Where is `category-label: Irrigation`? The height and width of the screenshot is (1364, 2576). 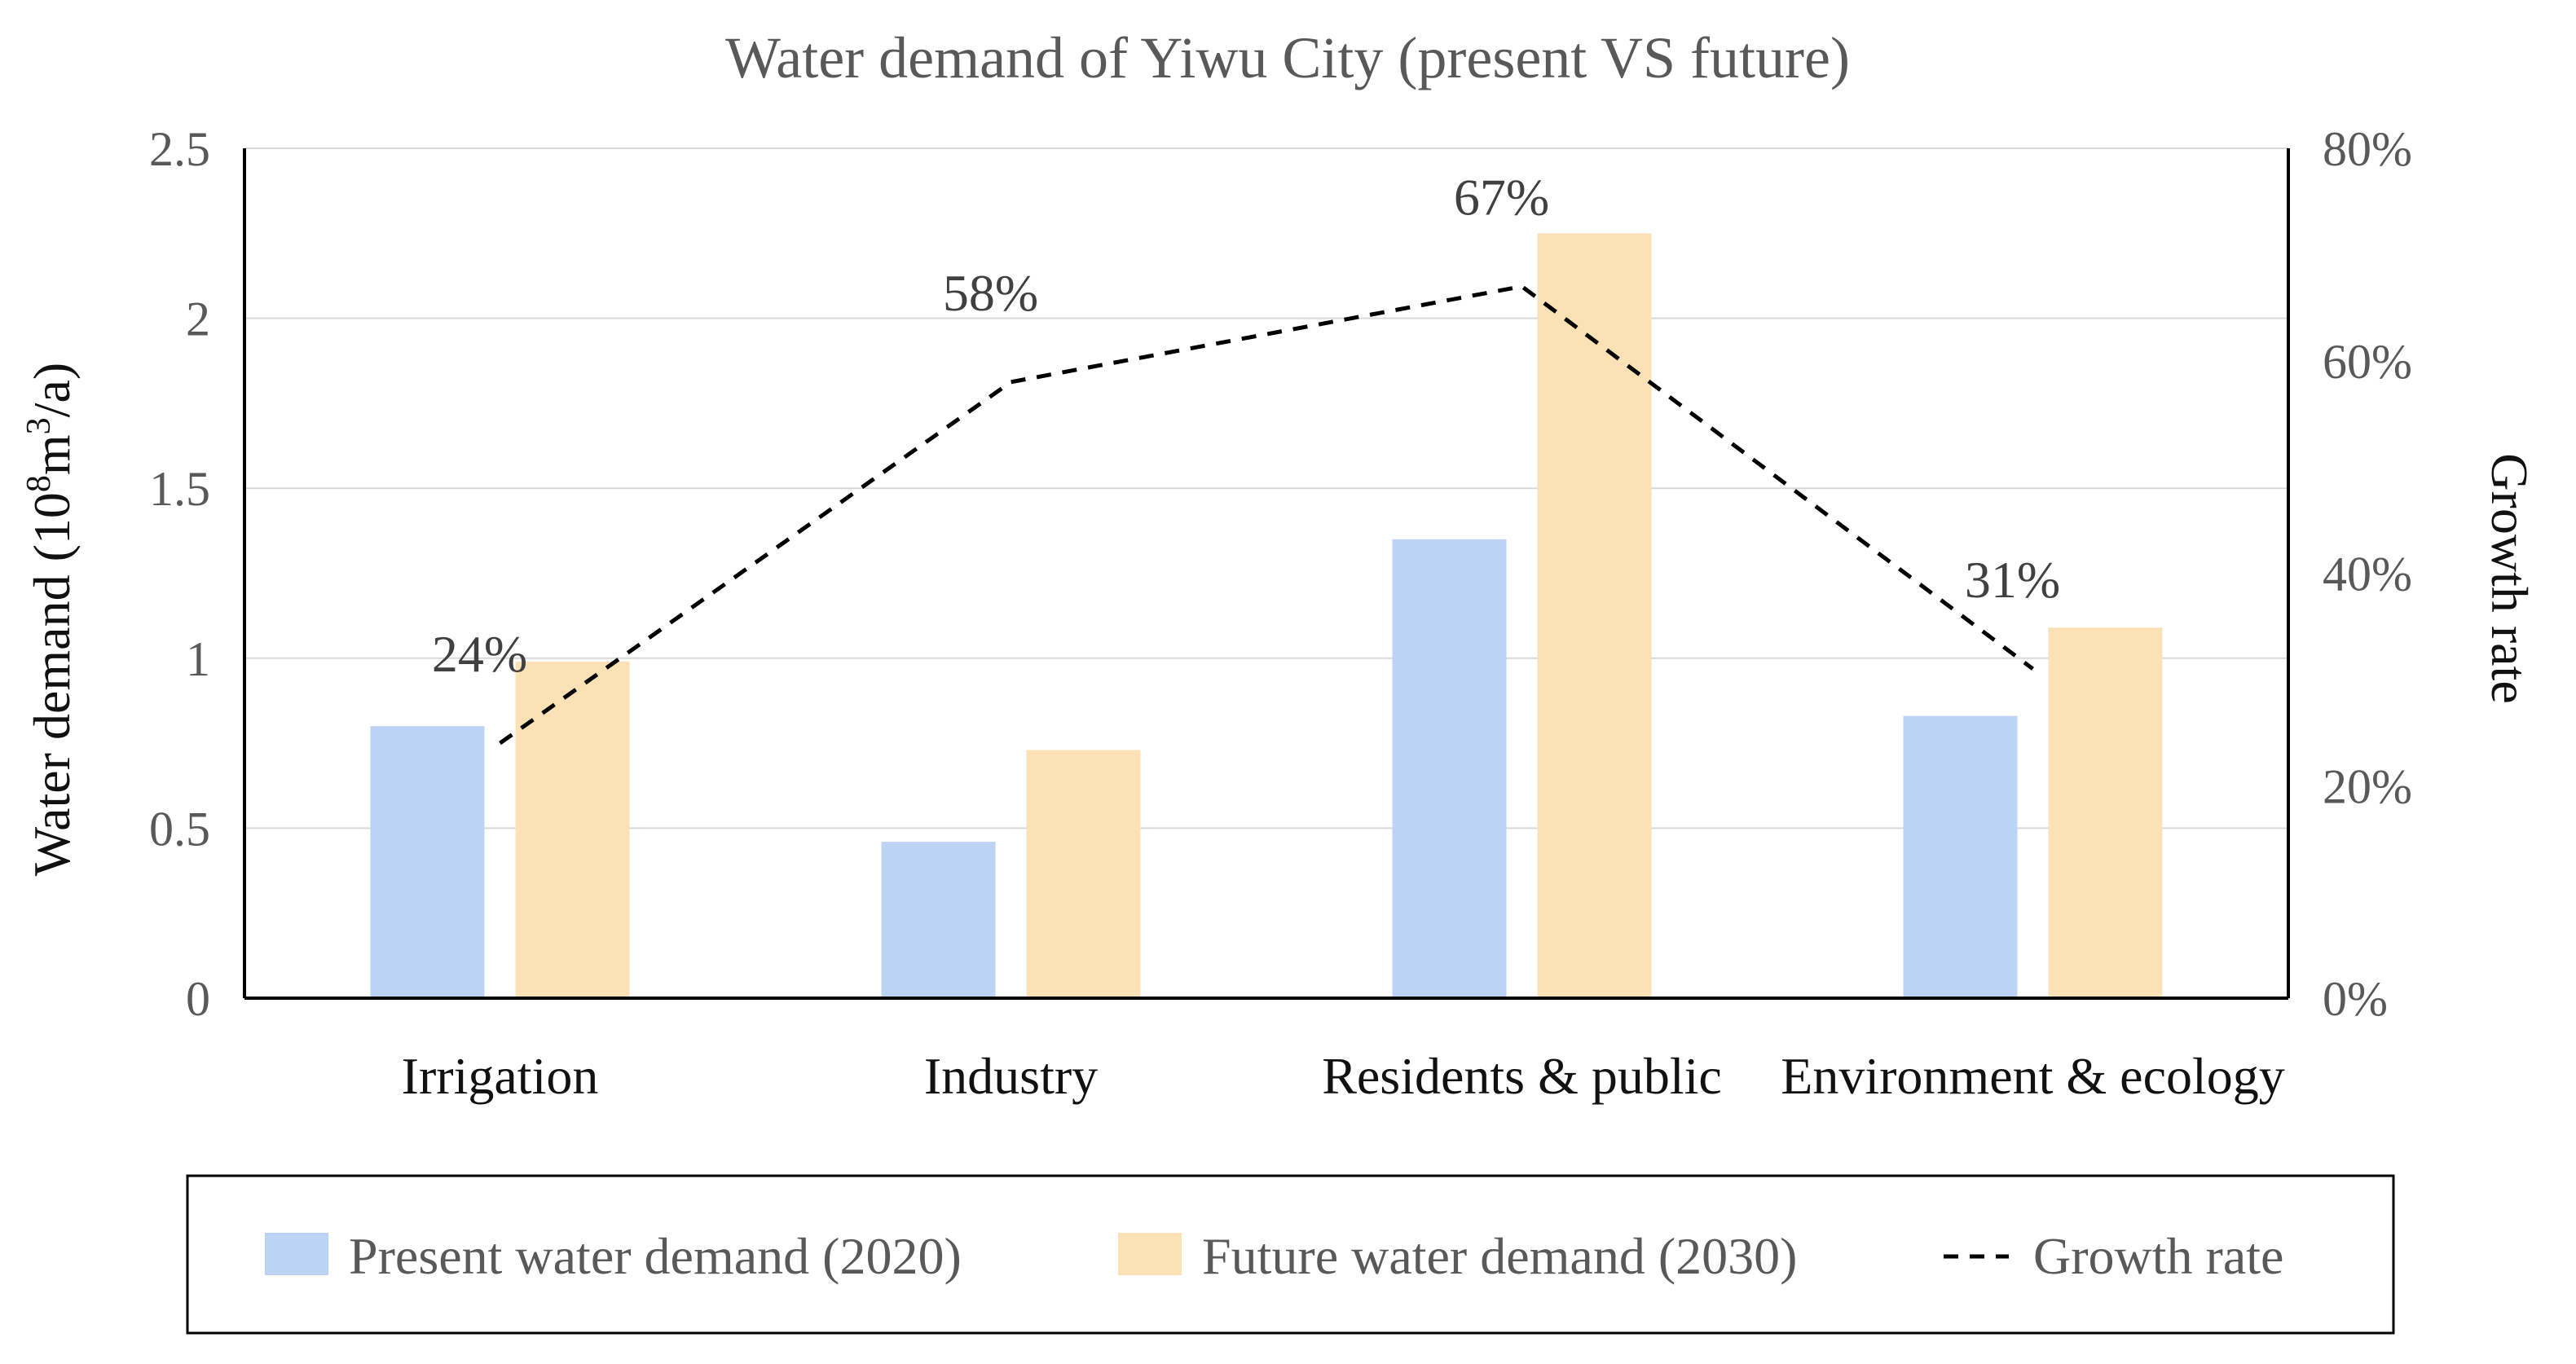 category-label: Irrigation is located at coordinates (501, 1076).